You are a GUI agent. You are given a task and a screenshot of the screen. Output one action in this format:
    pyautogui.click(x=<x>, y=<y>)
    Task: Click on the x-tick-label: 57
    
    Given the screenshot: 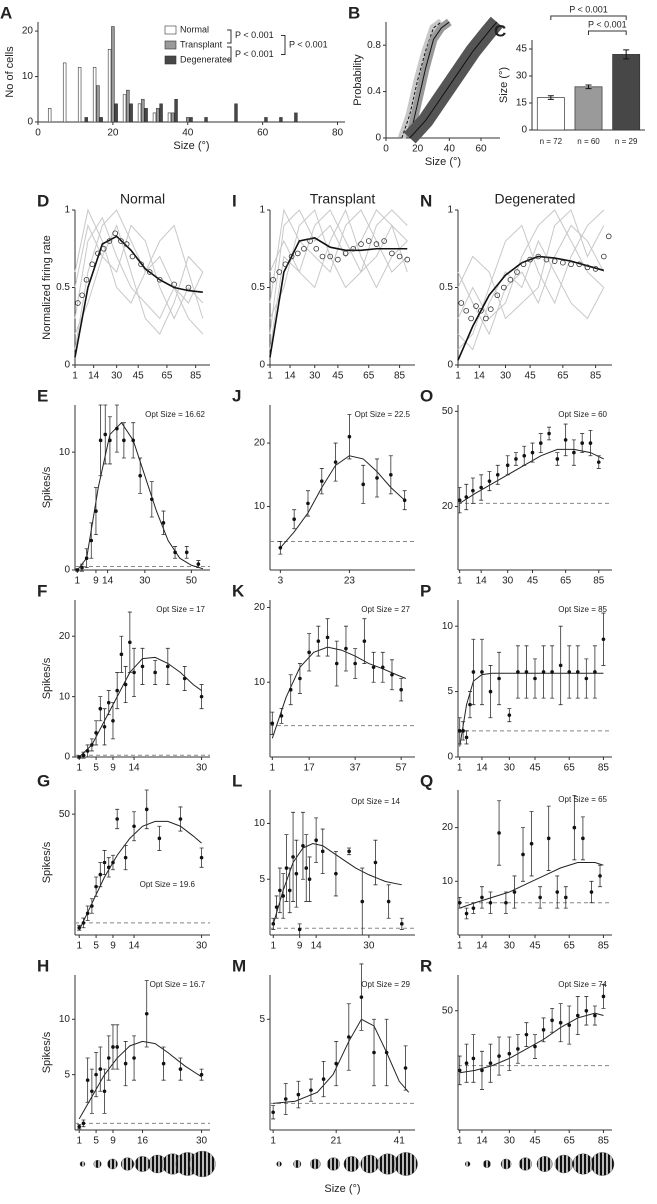 What is the action you would take?
    pyautogui.click(x=402, y=768)
    